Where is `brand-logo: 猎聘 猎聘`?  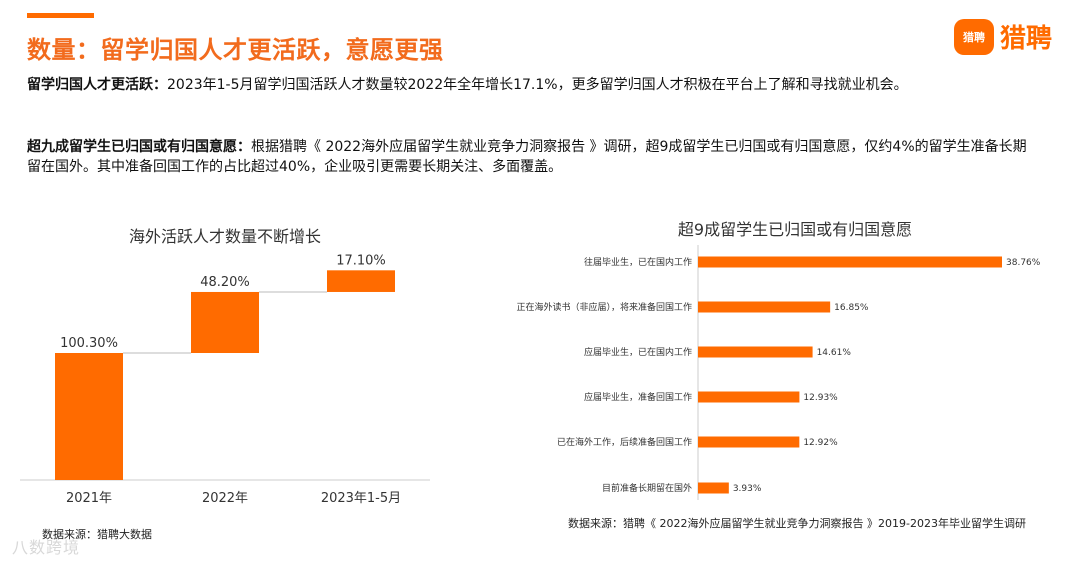
brand-logo: 猎聘 猎聘 is located at coordinates (1003, 36).